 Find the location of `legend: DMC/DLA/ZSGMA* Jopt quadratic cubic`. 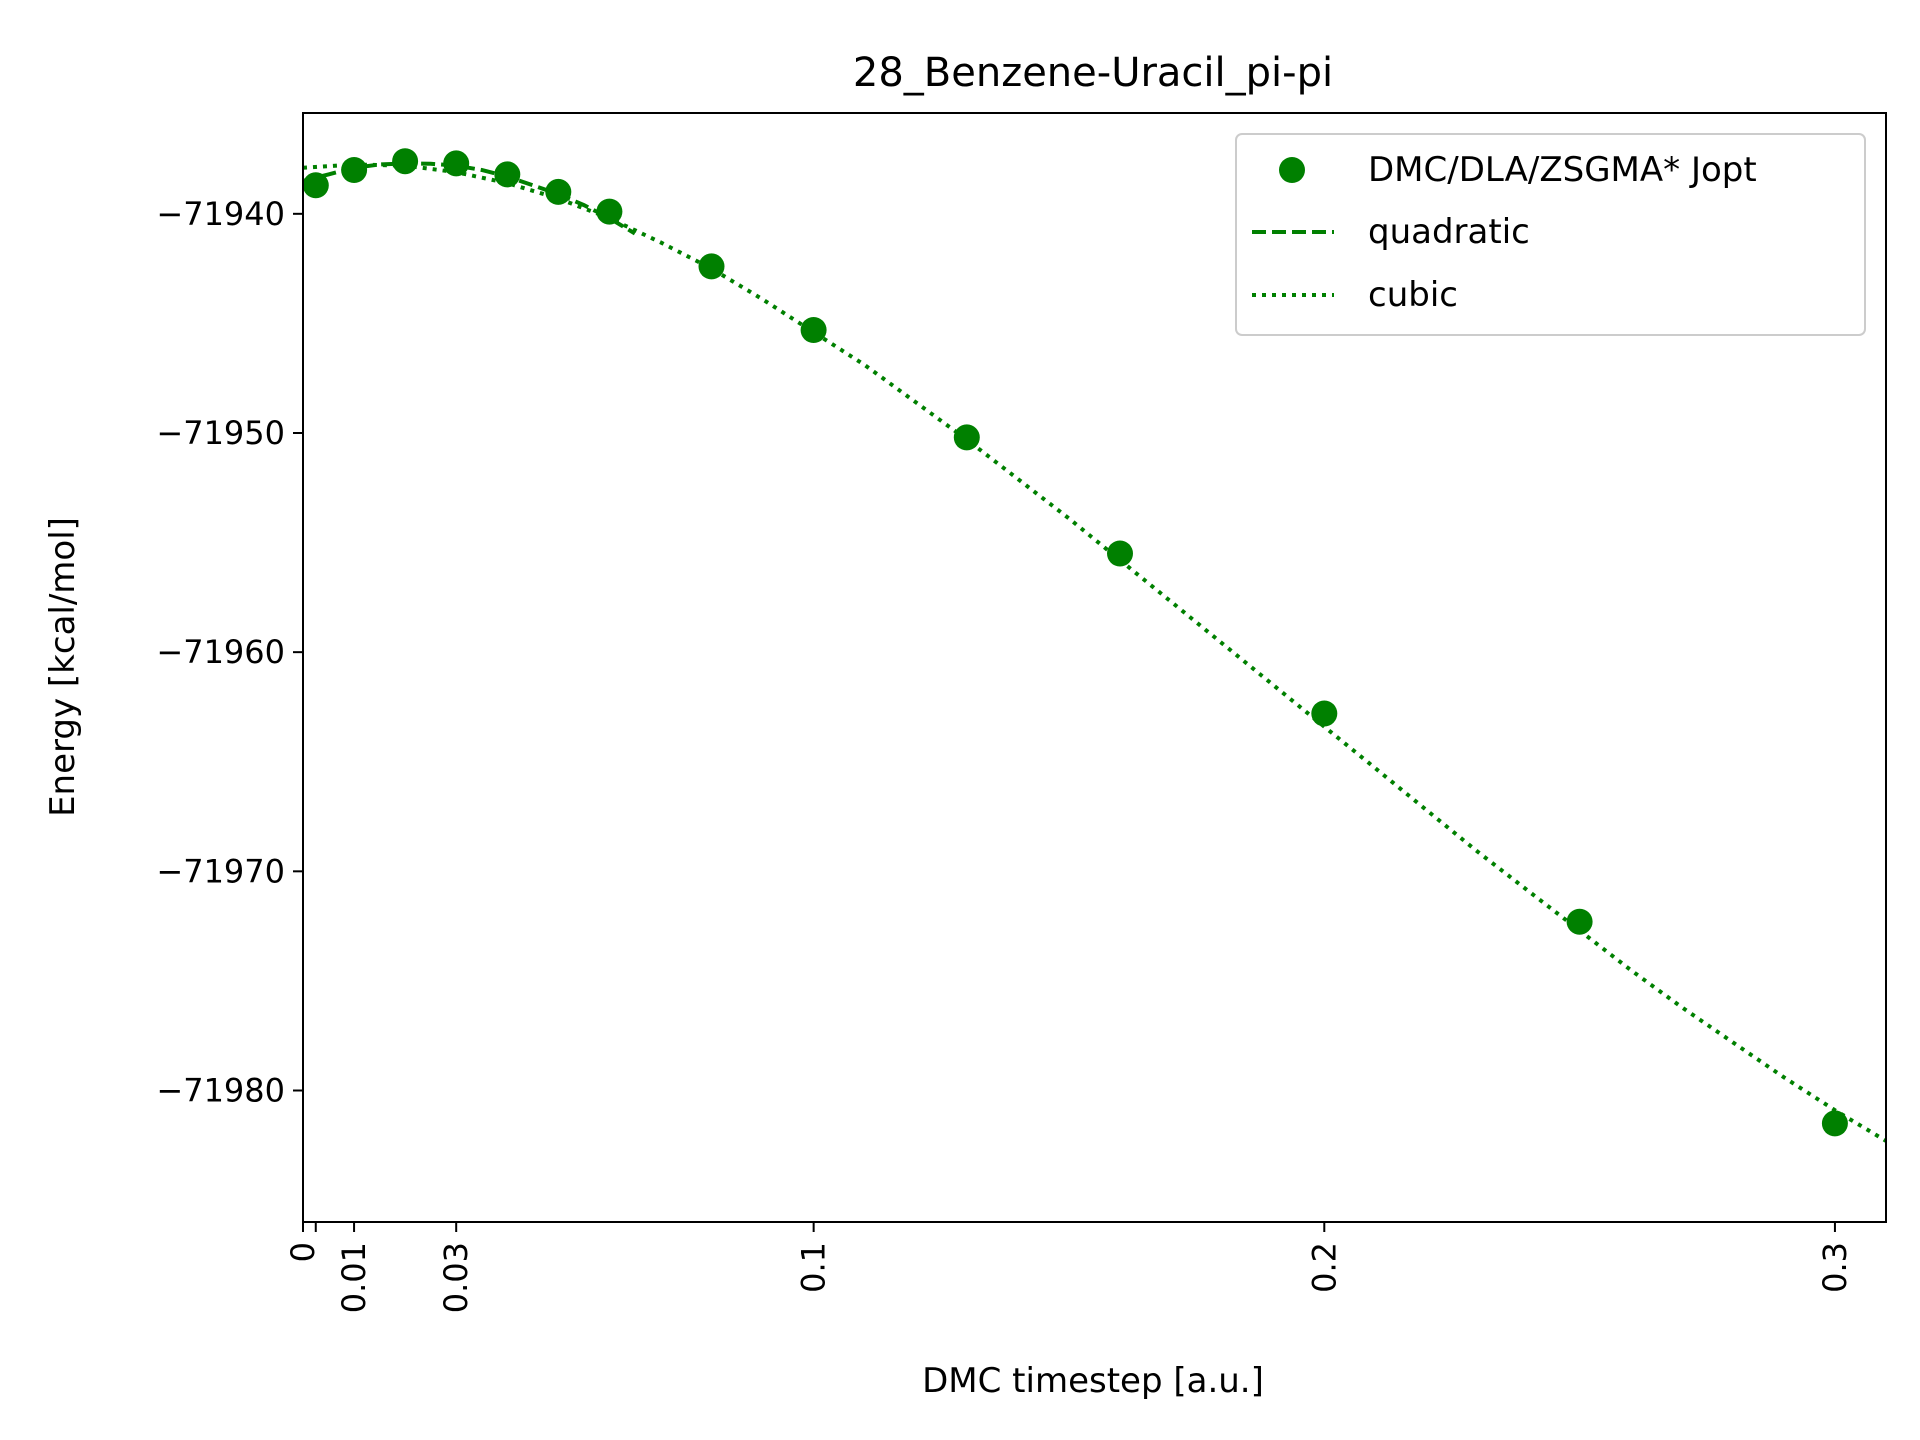

legend: DMC/DLA/ZSGMA* Jopt quadratic cubic is located at coordinates (1550, 234).